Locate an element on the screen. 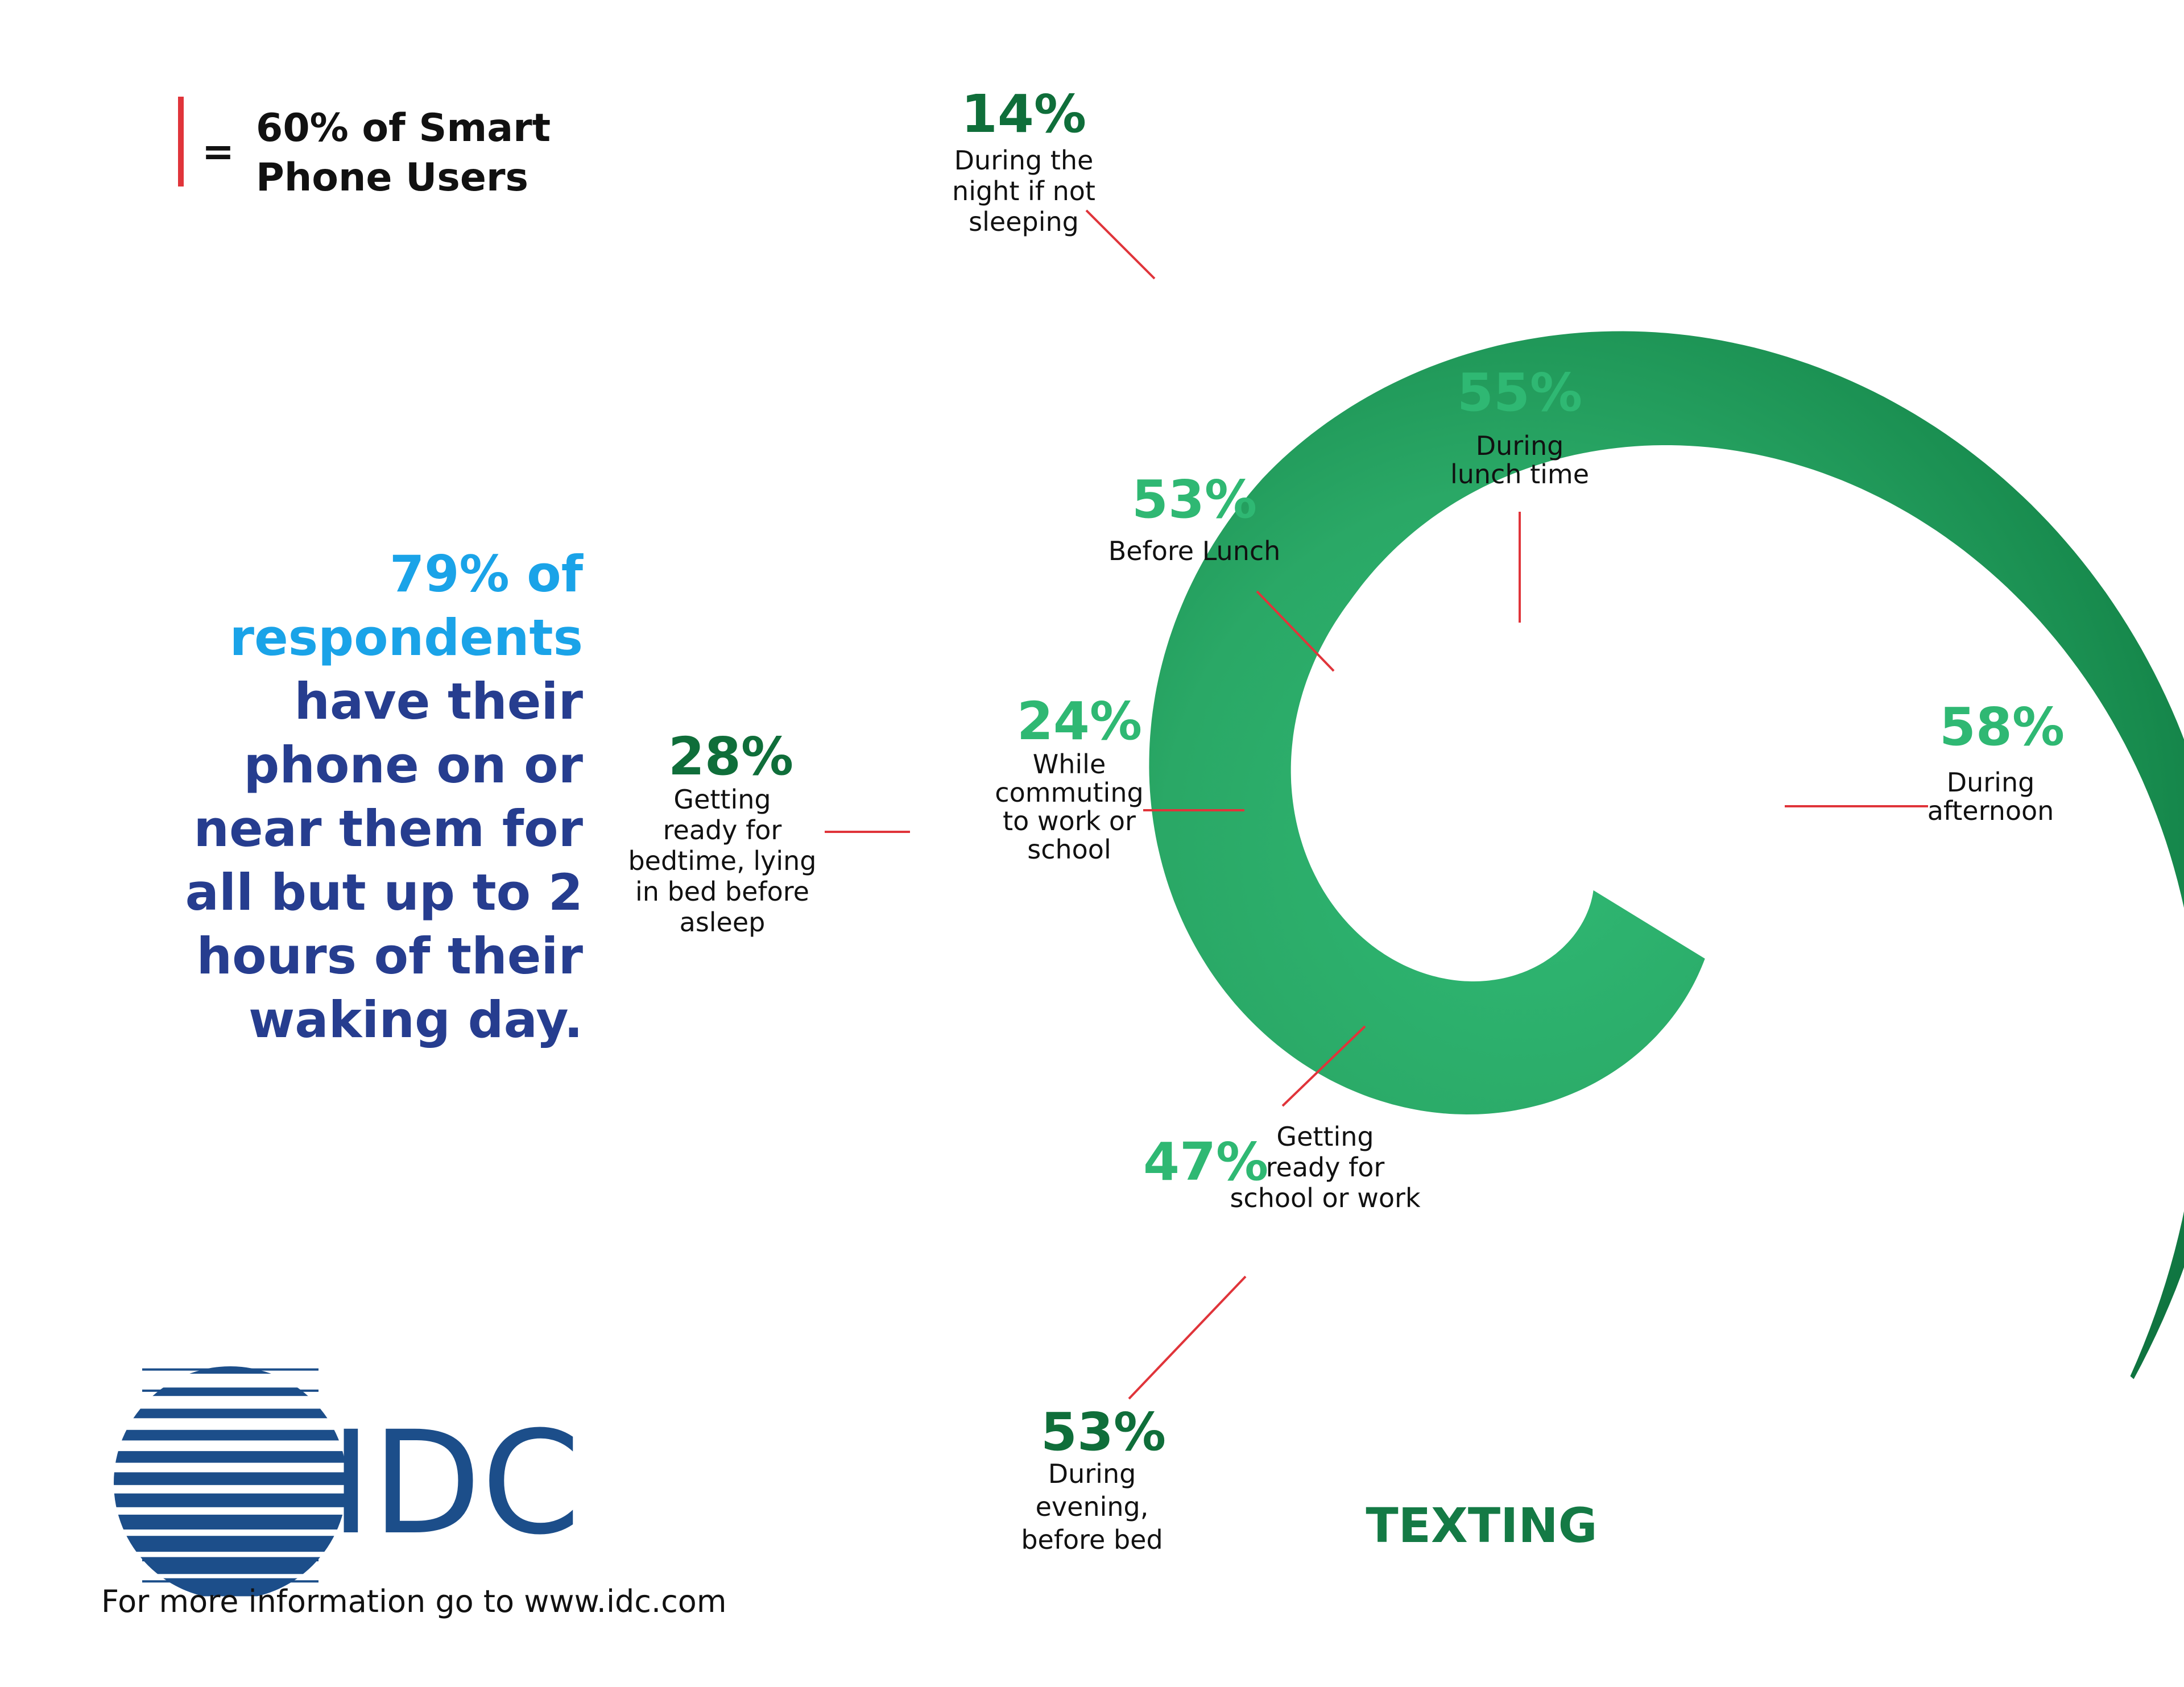 The image size is (2184, 1687). legend-equals: = is located at coordinates (218, 152).